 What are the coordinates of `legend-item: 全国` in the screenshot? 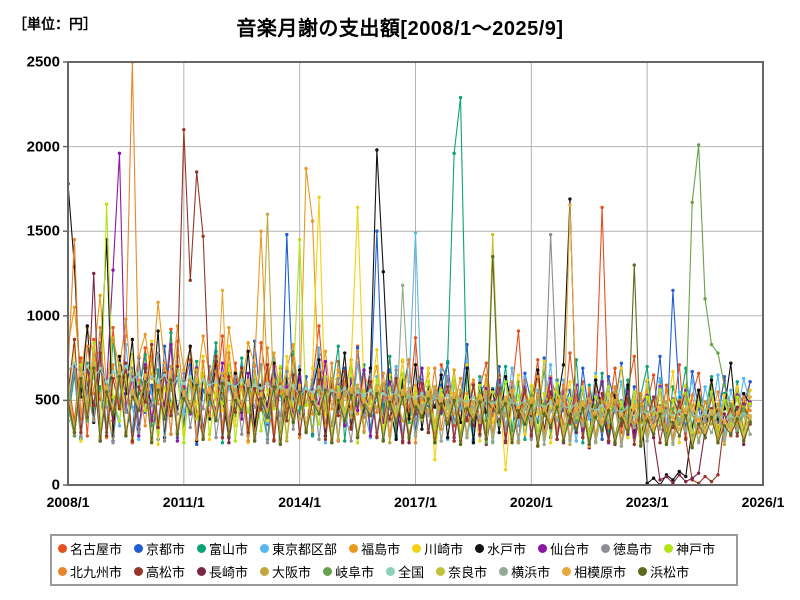 It's located at (405, 571).